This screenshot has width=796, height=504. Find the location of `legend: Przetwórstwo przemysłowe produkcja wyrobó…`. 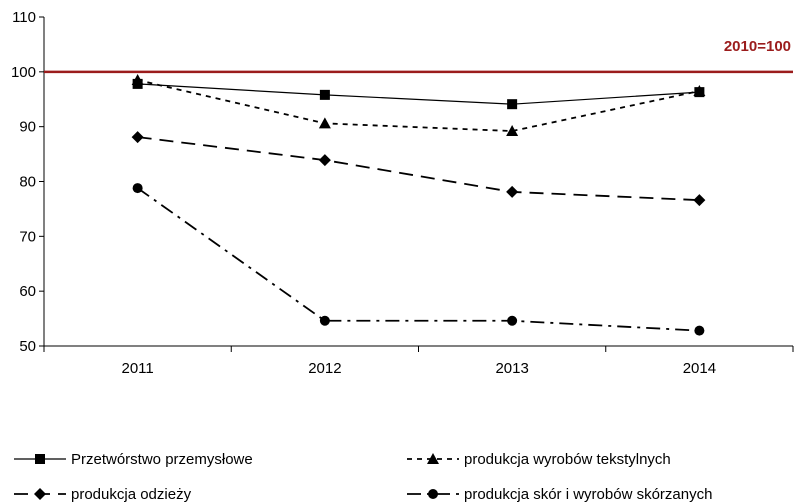

legend: Przetwórstwo przemysłowe produkcja wyrobó… is located at coordinates (363, 477).